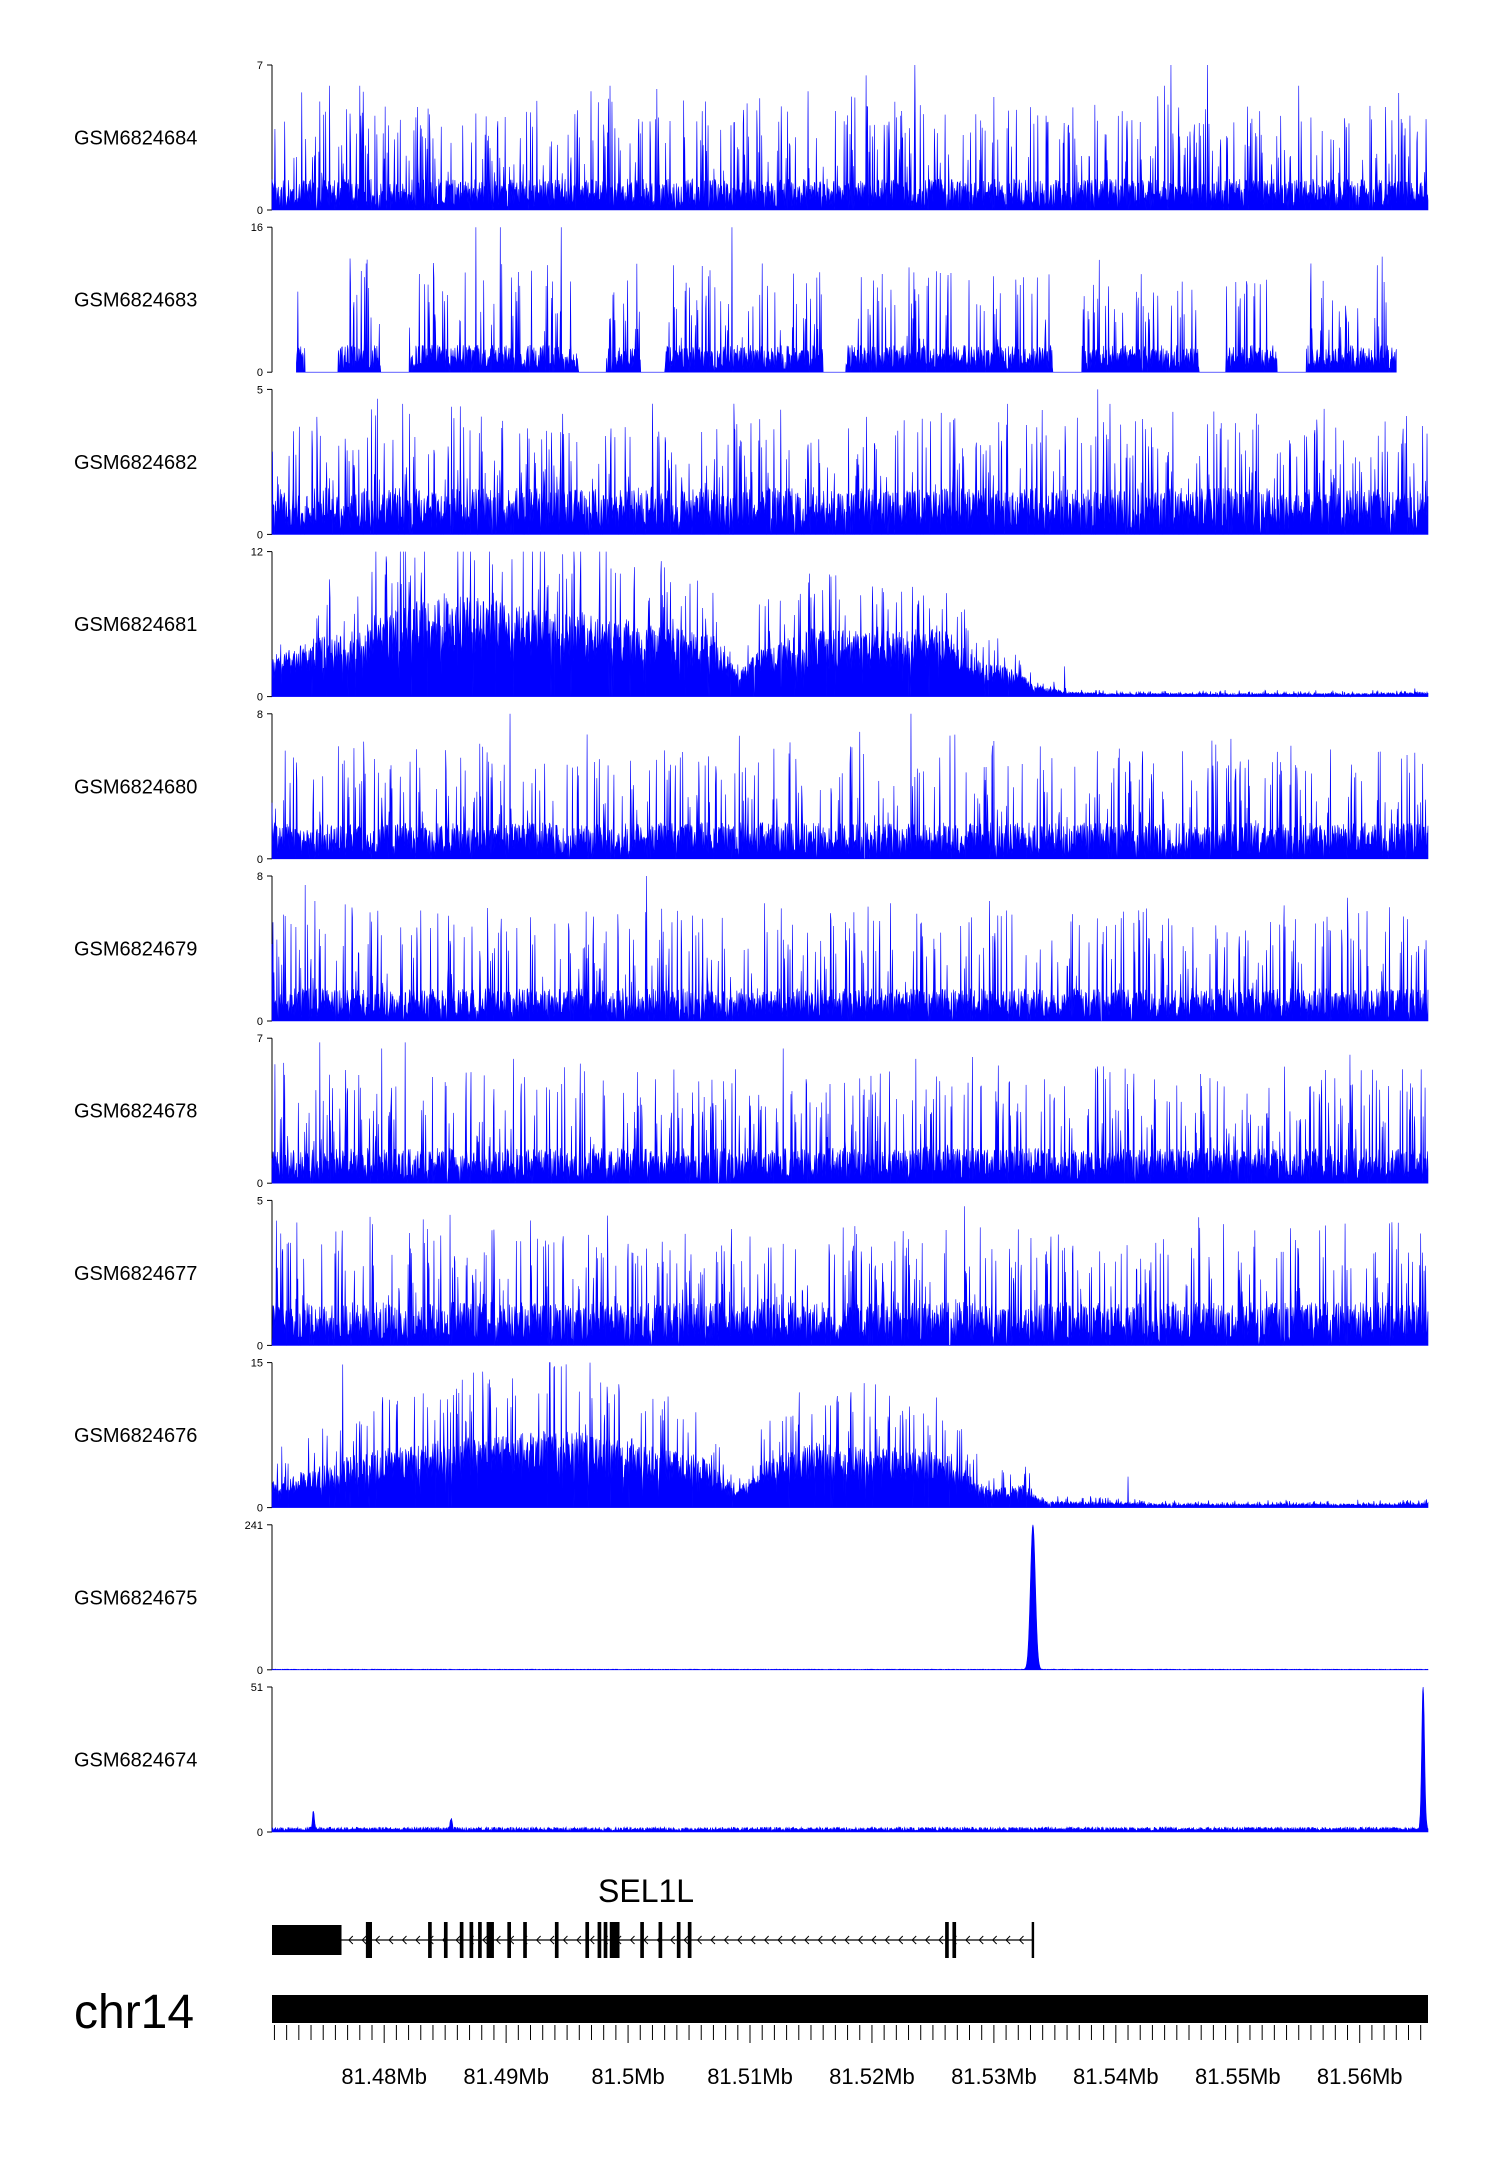  I want to click on gene-label: SEL1L, so click(646, 1891).